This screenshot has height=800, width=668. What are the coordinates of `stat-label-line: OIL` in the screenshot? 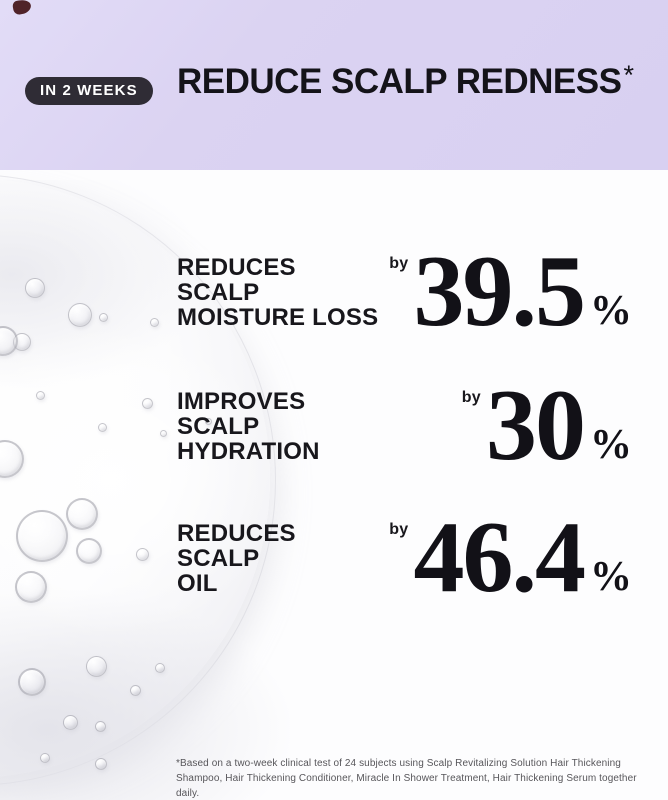 It's located at (197, 583).